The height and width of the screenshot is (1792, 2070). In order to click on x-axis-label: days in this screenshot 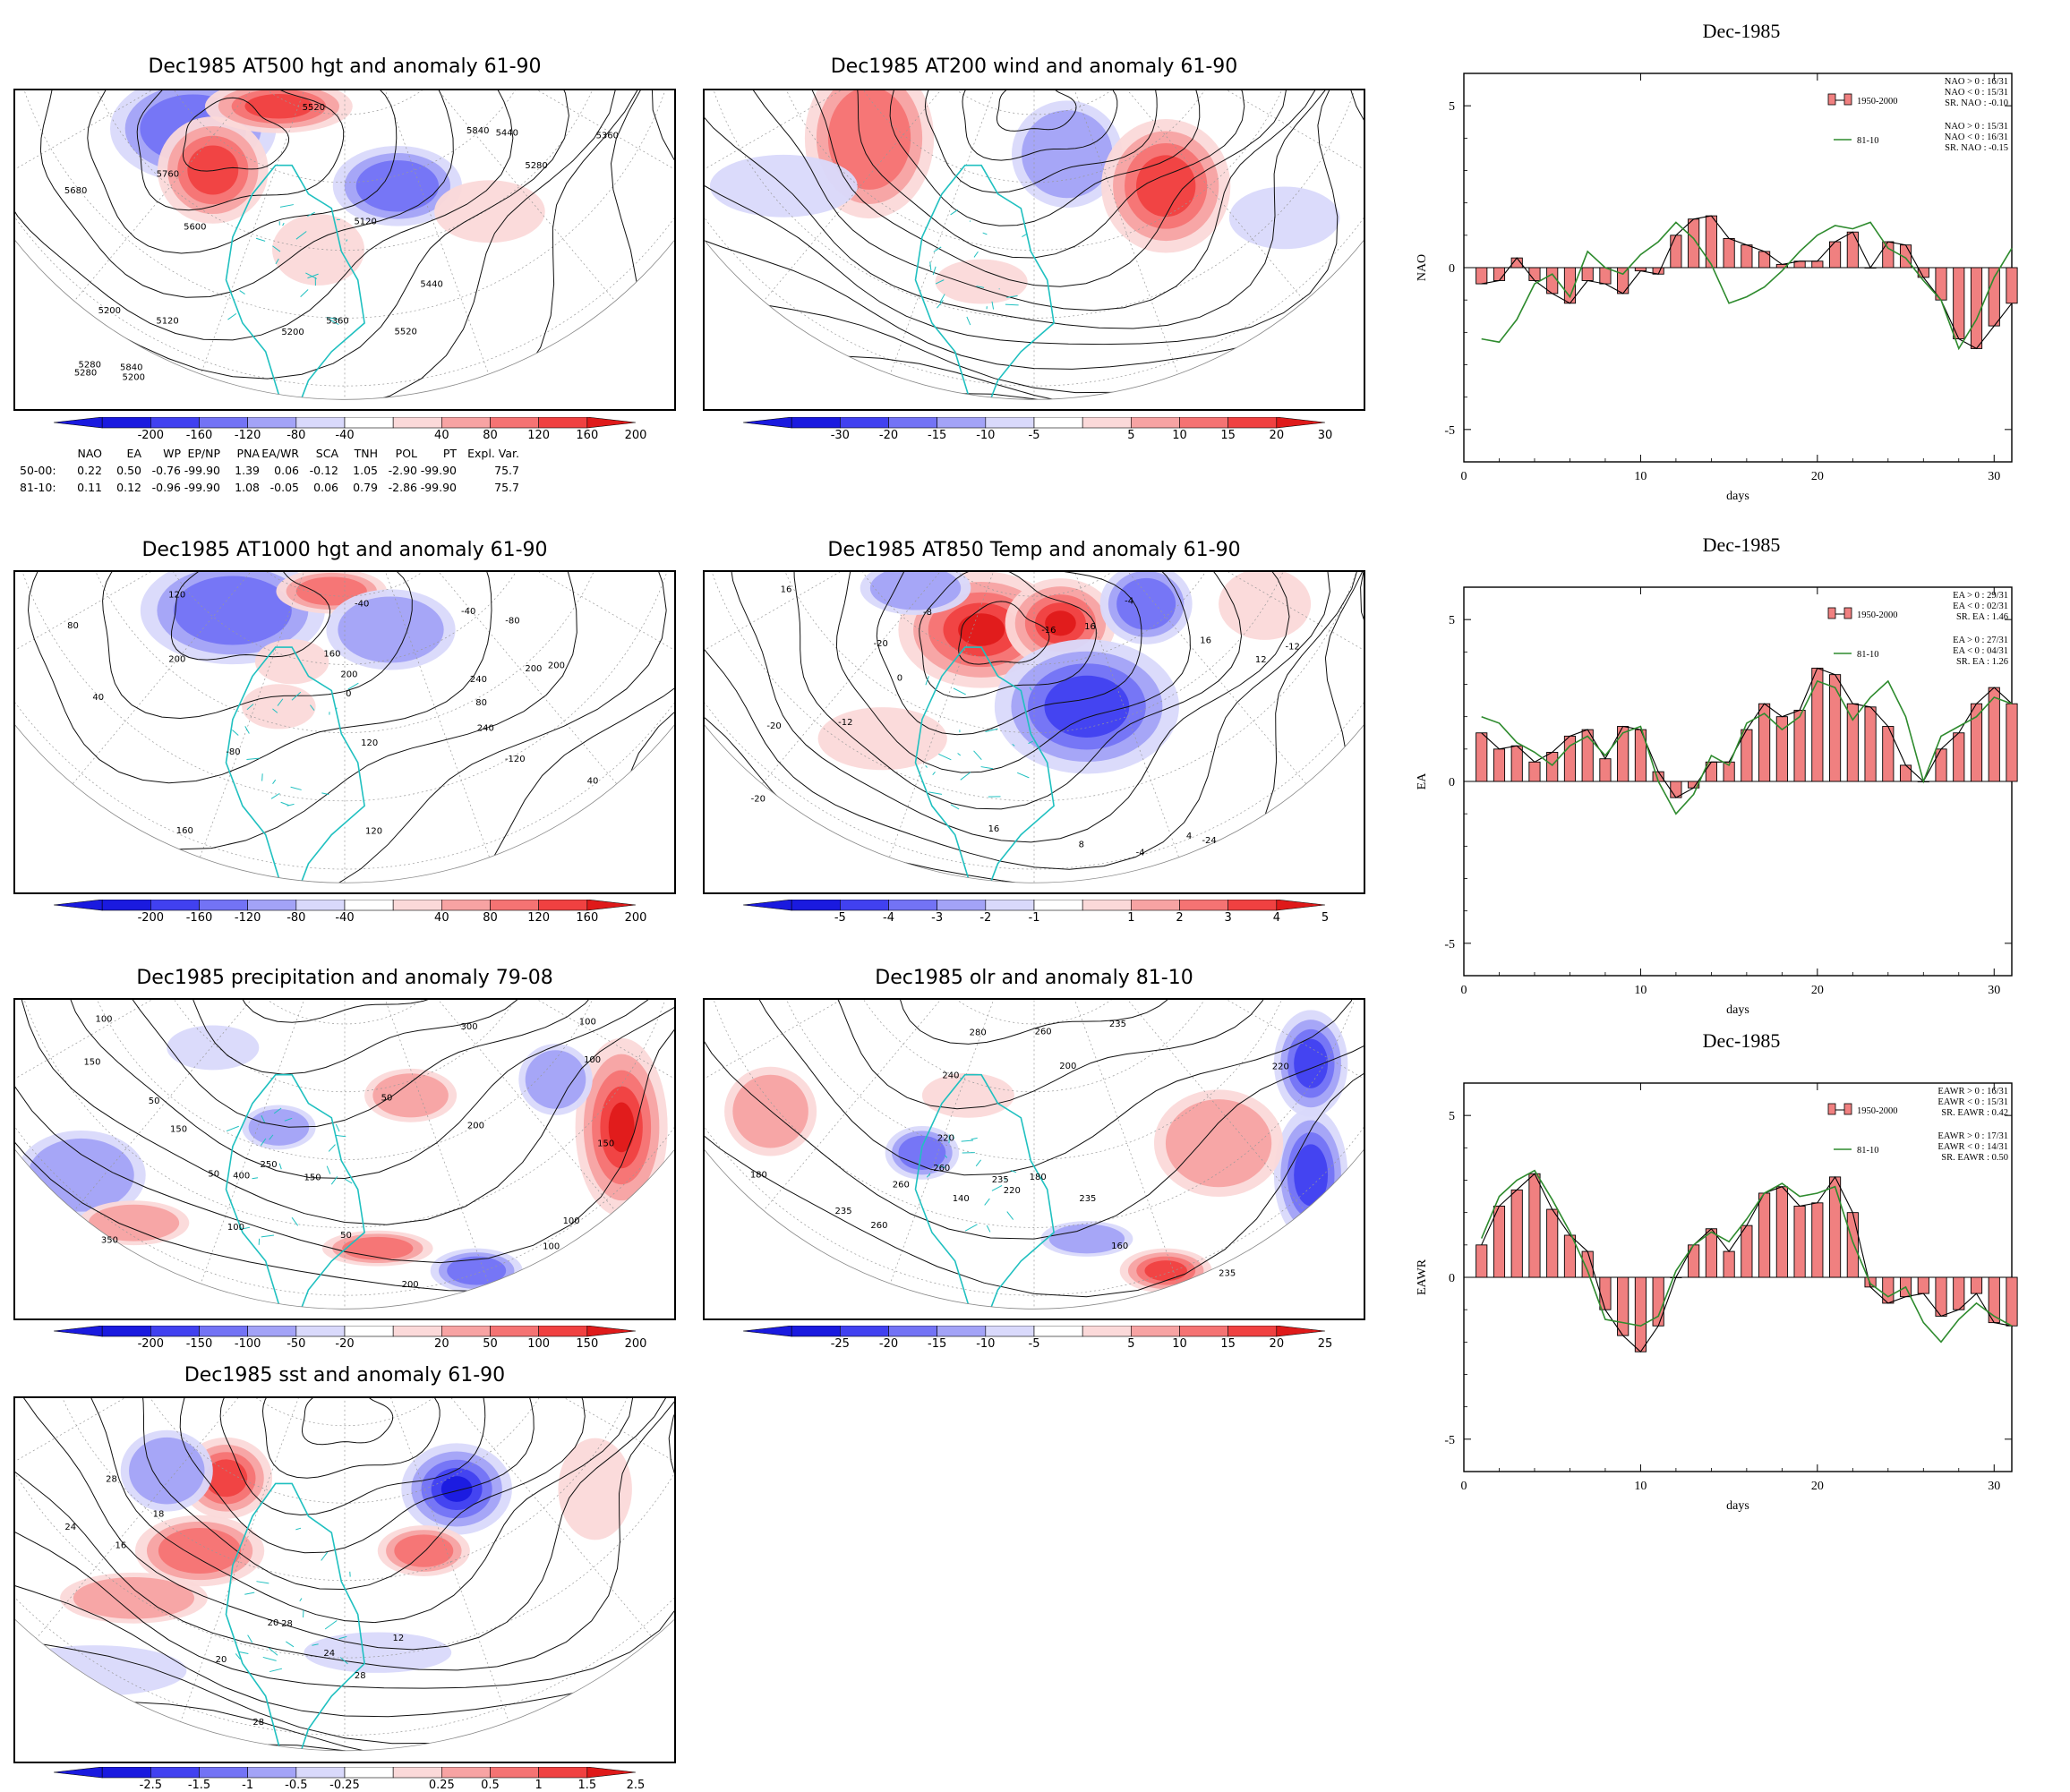, I will do `click(1737, 496)`.